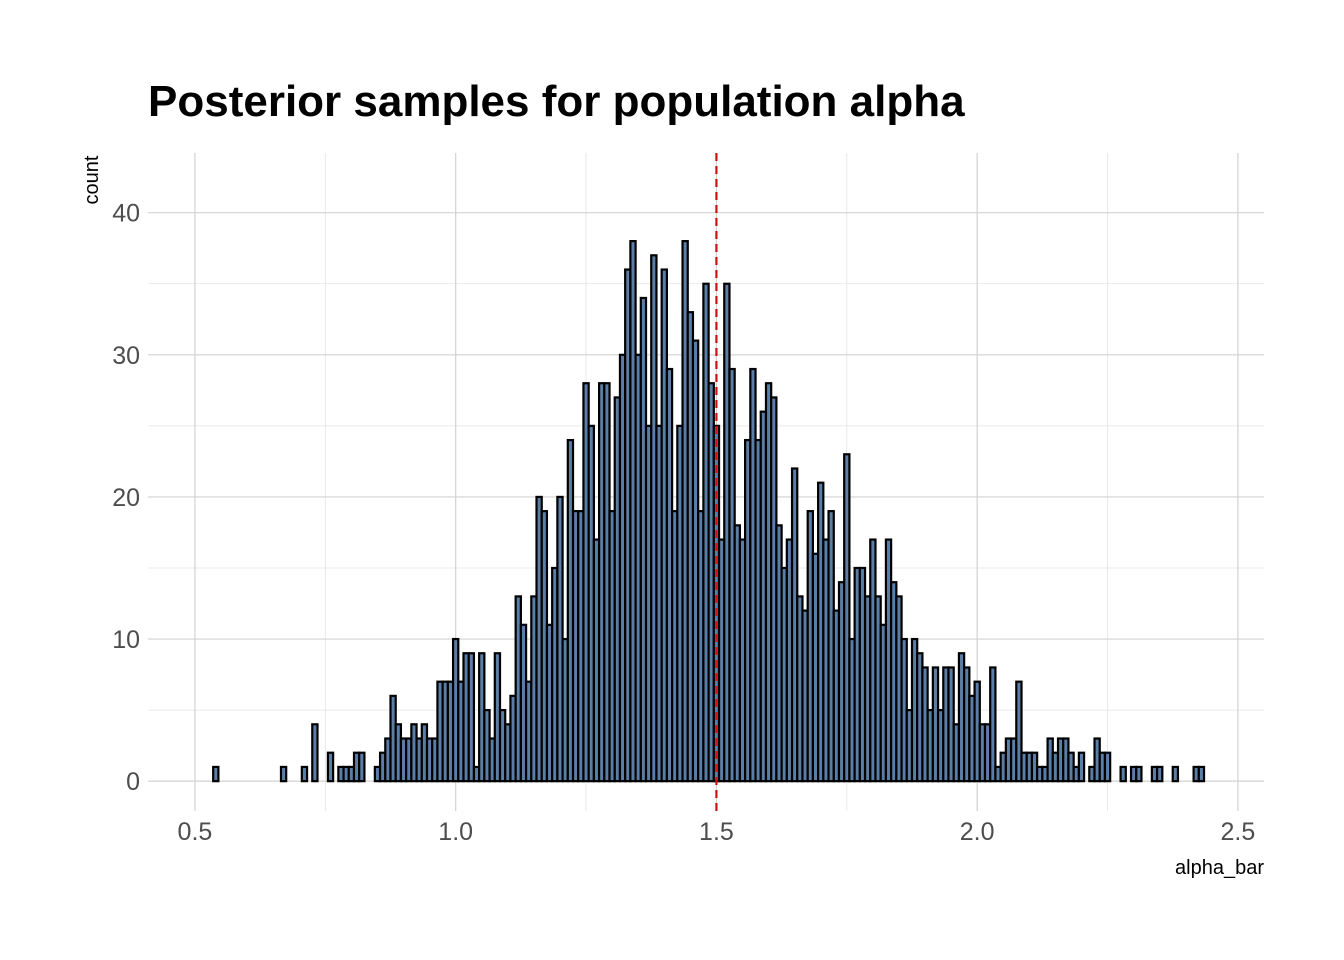 The height and width of the screenshot is (960, 1344). I want to click on y-tick-label: 20, so click(126, 498).